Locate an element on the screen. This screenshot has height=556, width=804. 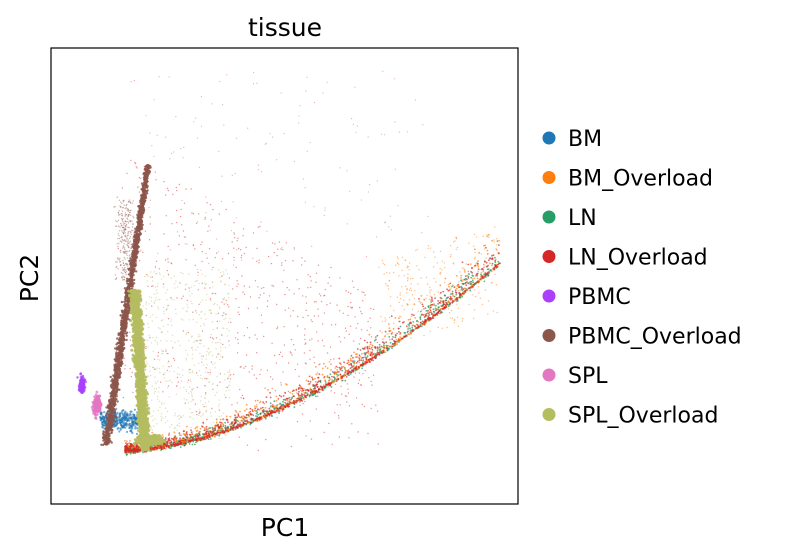
legend-item: SPL_Overload is located at coordinates (630, 416).